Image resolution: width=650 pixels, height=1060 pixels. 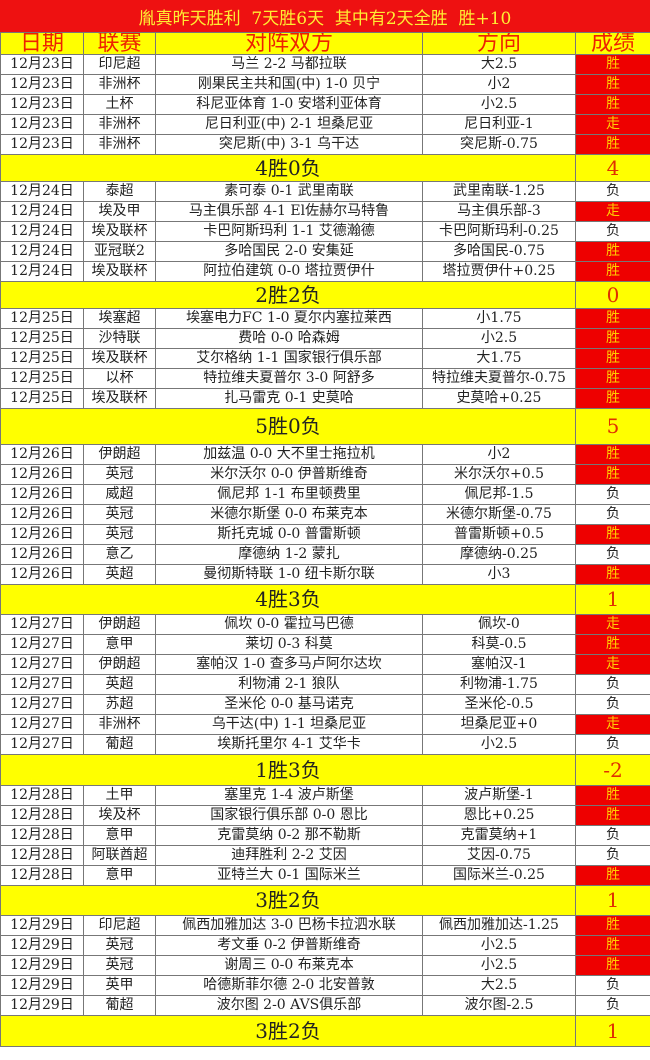 What do you see at coordinates (325, 231) in the screenshot?
I see `table-row: 12月24日 埃及联杯 卡巴阿斯玛利 1-1 艾德瀚德 卡巴阿斯玛利-0.25 负` at bounding box center [325, 231].